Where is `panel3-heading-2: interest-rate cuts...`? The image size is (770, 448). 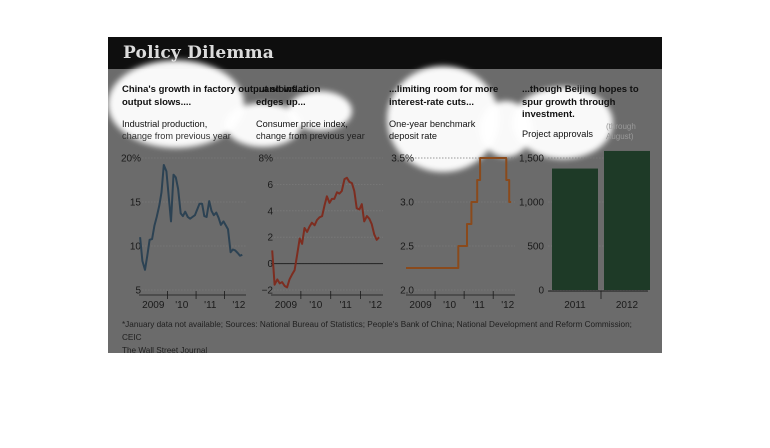 panel3-heading-2: interest-rate cuts... is located at coordinates (431, 102).